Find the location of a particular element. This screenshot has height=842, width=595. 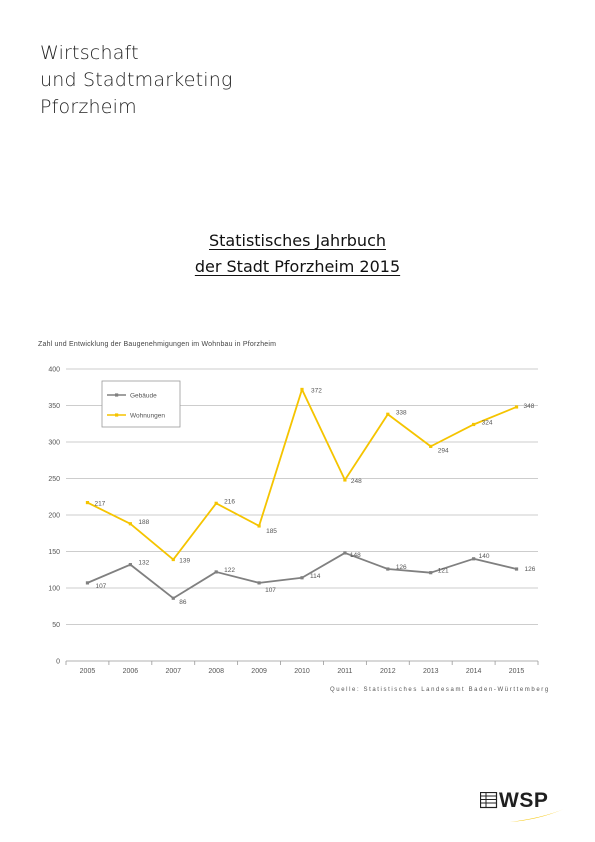

document-title-line-2: der Stadt Pforzheim 2015 is located at coordinates (297, 266).